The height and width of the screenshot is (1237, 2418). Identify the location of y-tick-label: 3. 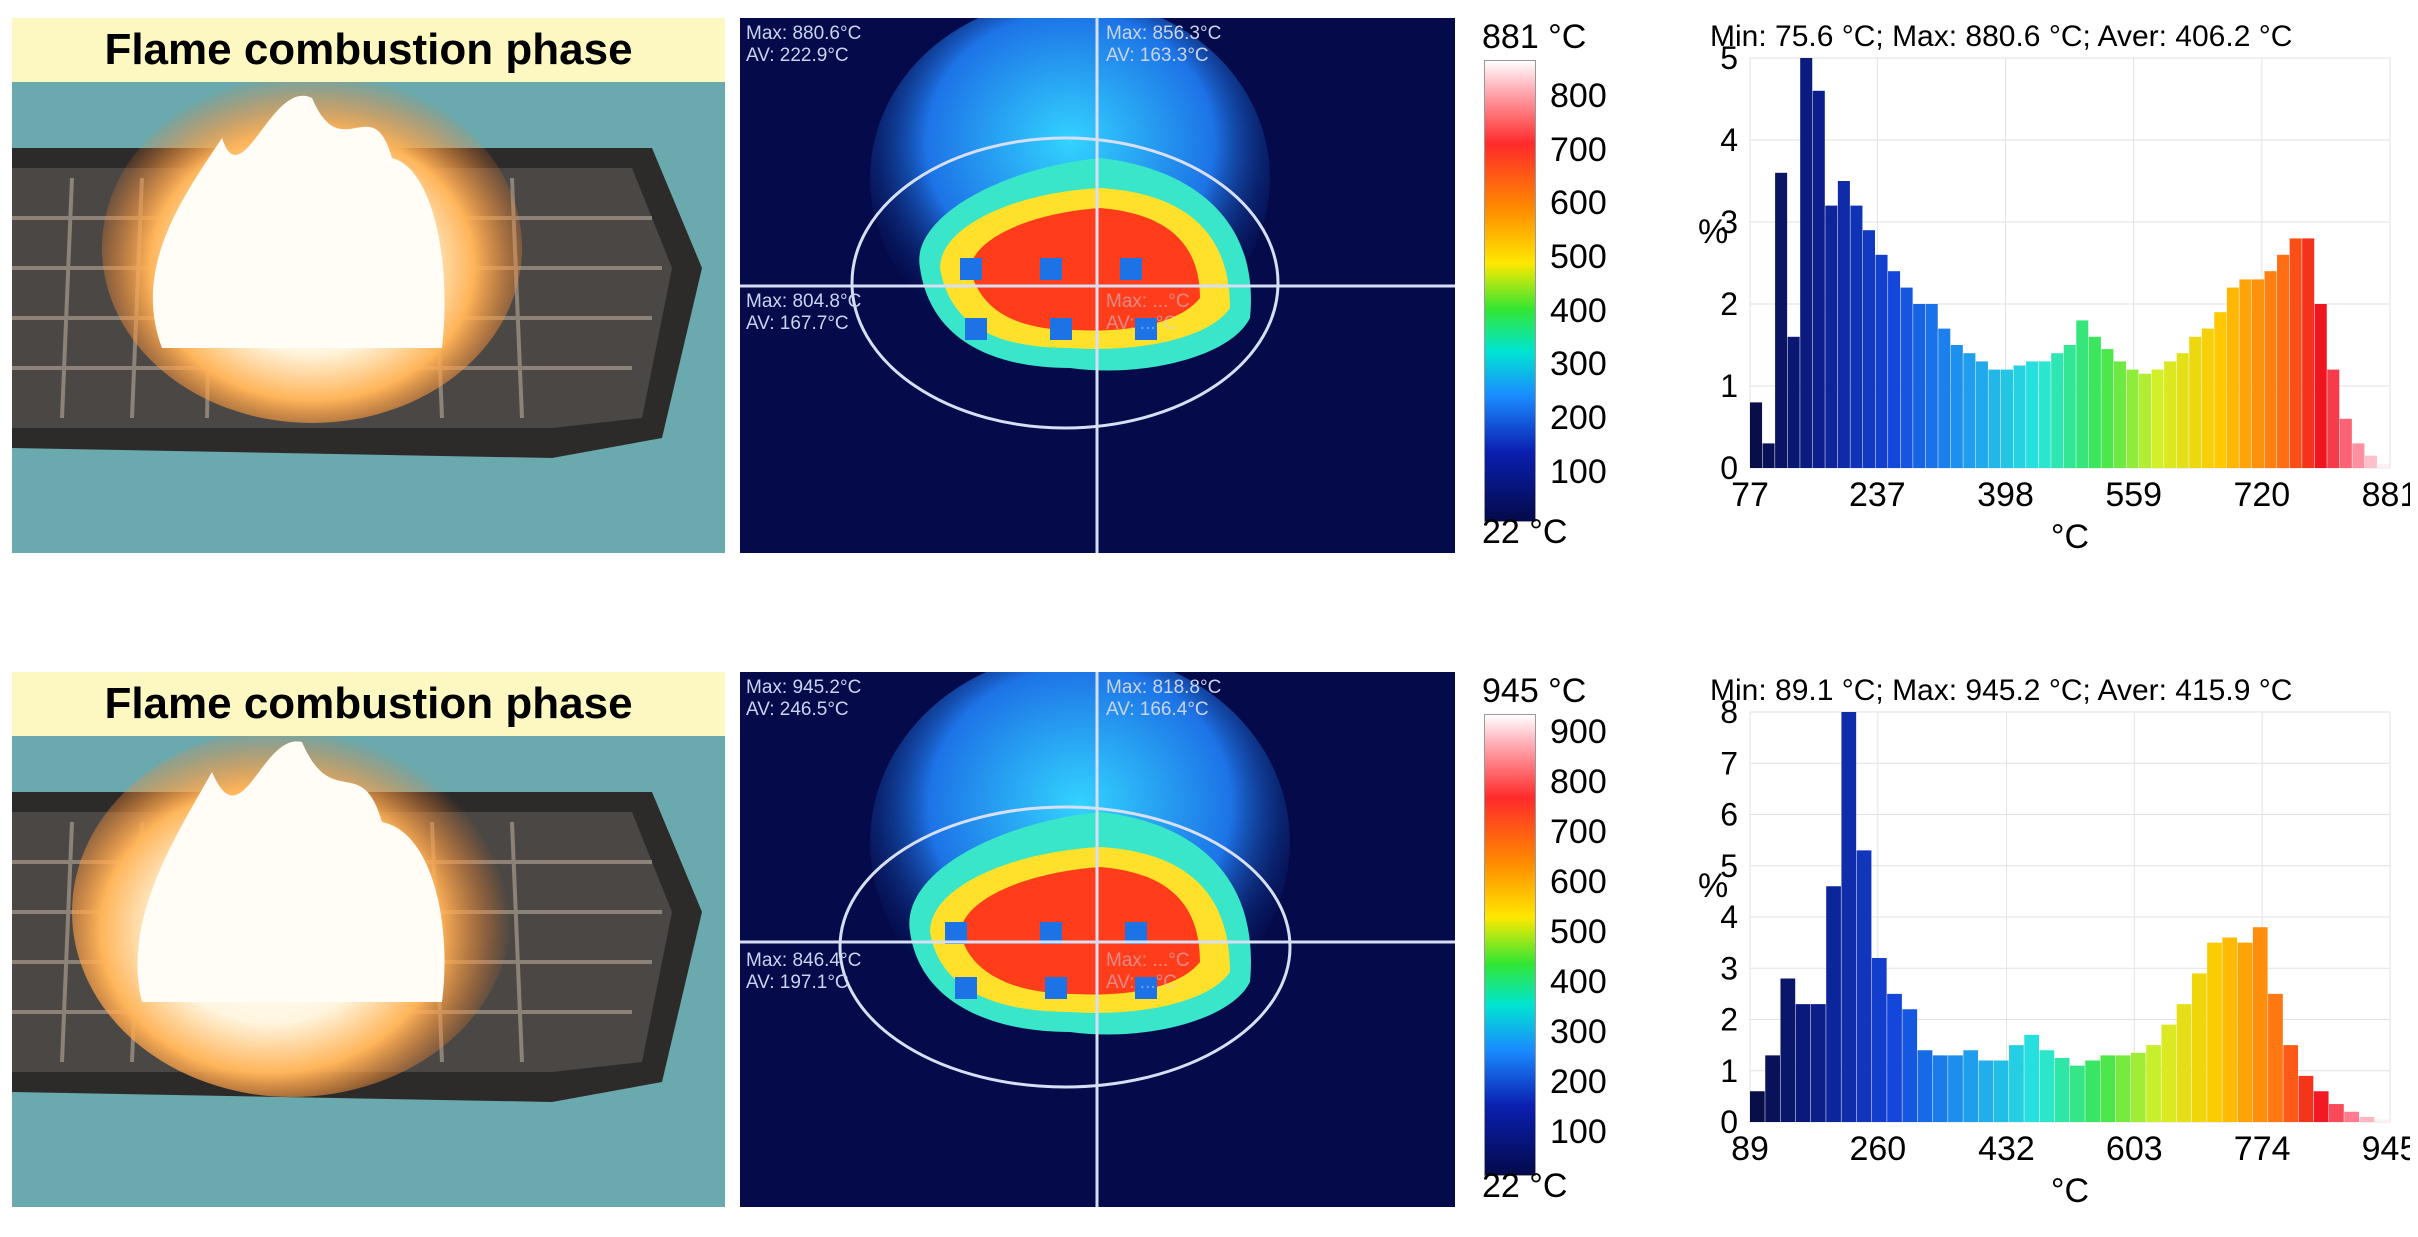
(1729, 968).